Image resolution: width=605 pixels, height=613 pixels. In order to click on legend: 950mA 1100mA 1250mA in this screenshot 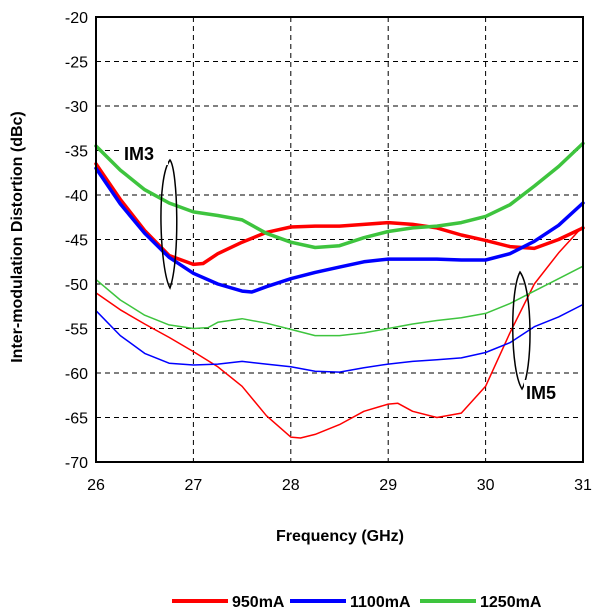, I will do `click(357, 602)`.